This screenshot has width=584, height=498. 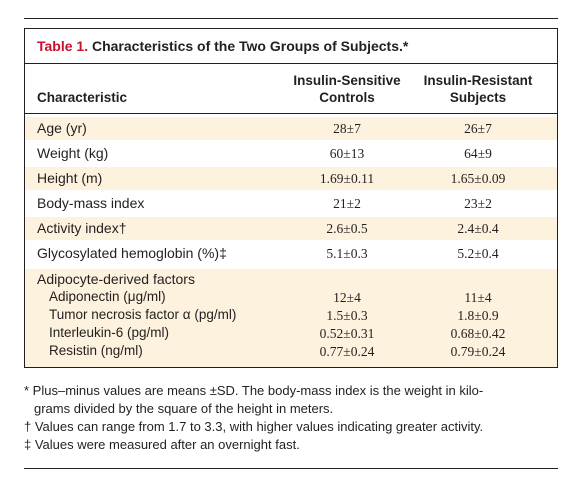 What do you see at coordinates (291, 113) in the screenshot?
I see `header-rule` at bounding box center [291, 113].